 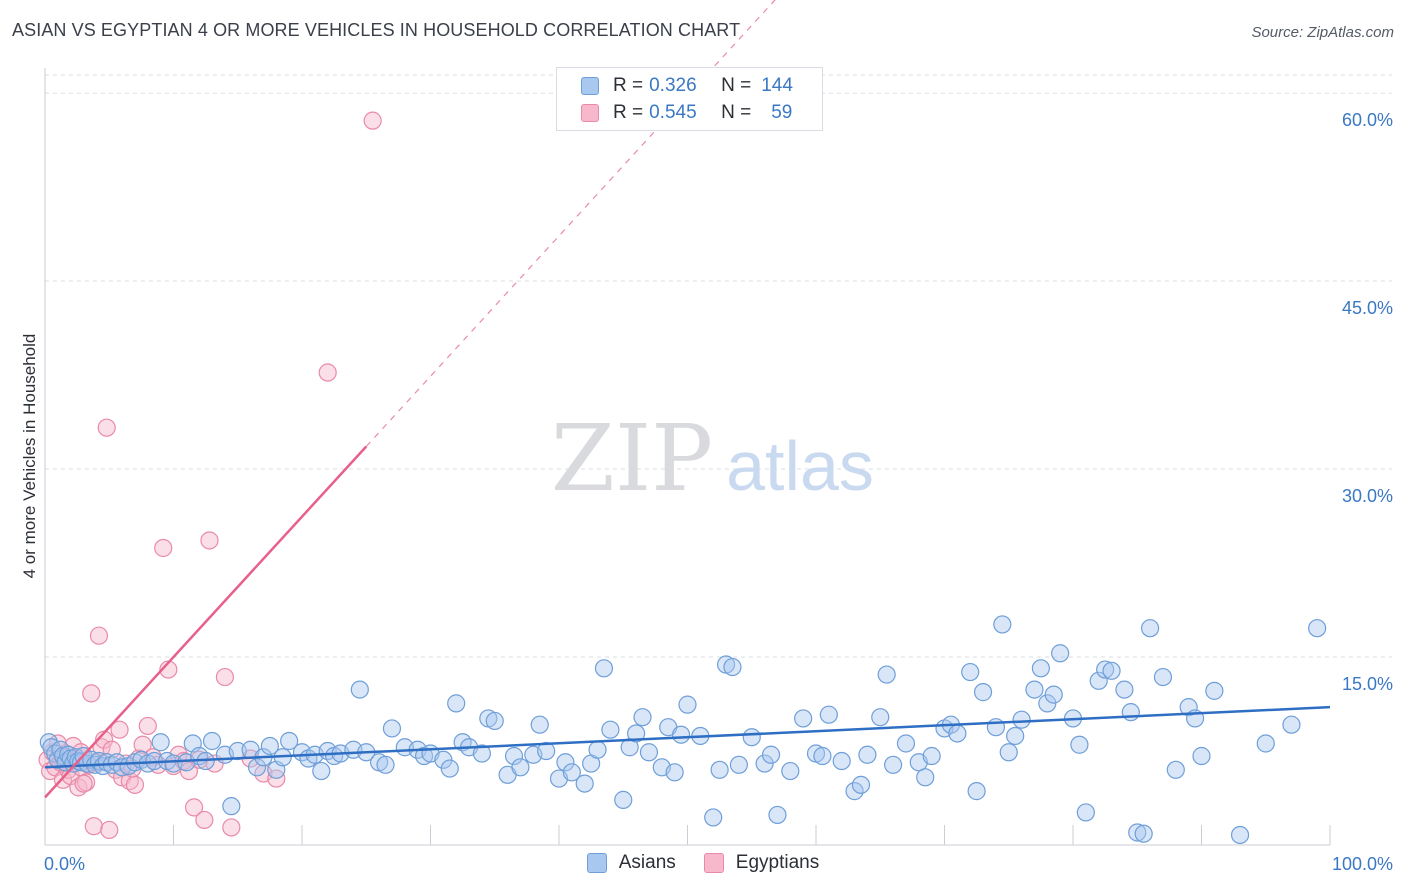 What do you see at coordinates (647, 862) in the screenshot?
I see `legend-label-asians: Asians` at bounding box center [647, 862].